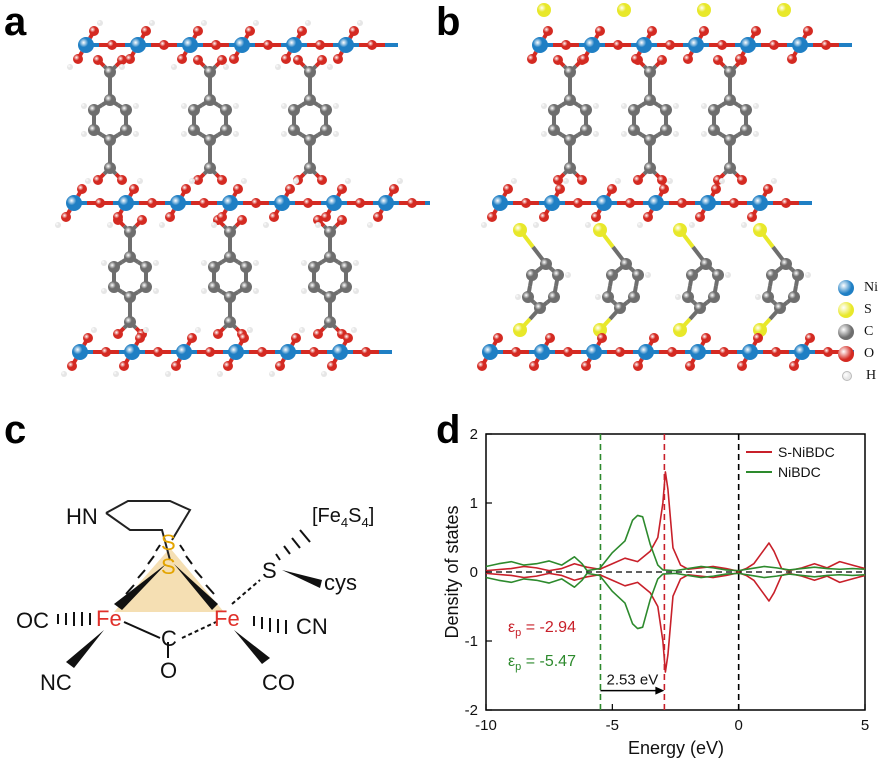  Describe the element at coordinates (340, 582) in the screenshot. I see `label-cys: cys` at that location.